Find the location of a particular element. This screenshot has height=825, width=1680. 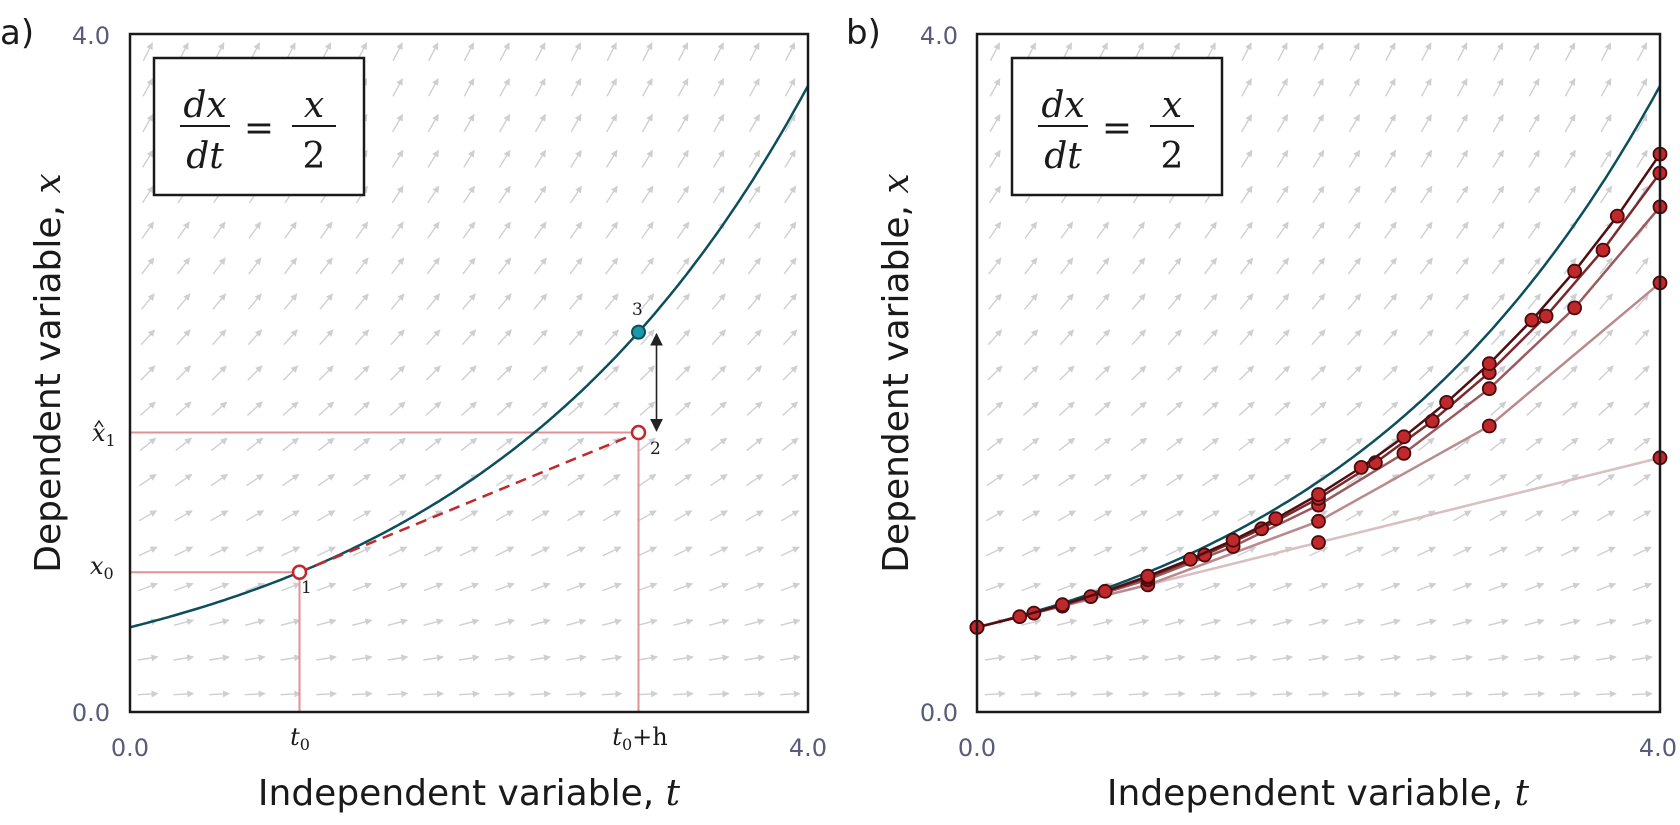

panel-a-xtick-max: 4.0 is located at coordinates (808, 748).